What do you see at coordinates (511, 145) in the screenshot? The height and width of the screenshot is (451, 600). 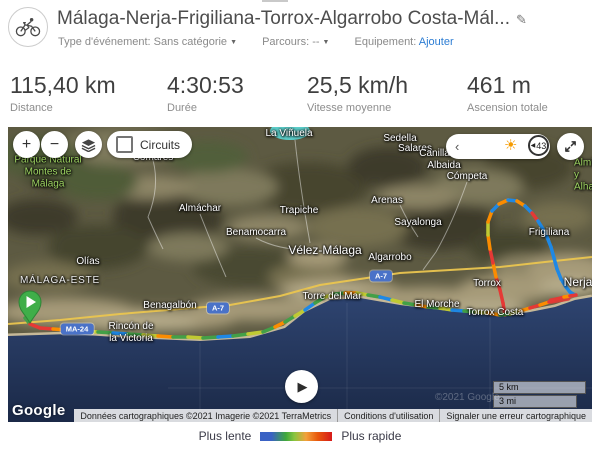 I see `sun-icon: ☀` at bounding box center [511, 145].